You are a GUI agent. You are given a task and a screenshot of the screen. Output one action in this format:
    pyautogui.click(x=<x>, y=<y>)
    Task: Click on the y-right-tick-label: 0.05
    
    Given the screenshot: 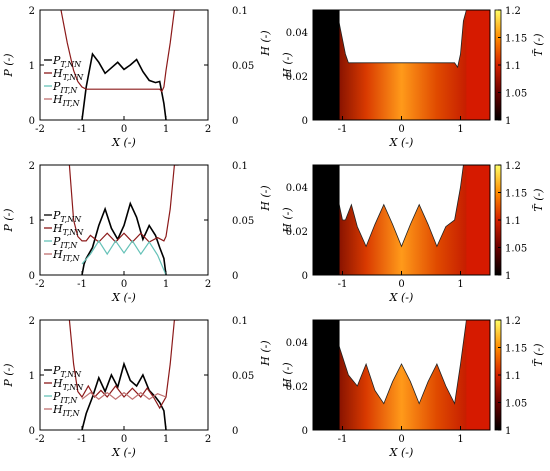 What is the action you would take?
    pyautogui.click(x=243, y=376)
    